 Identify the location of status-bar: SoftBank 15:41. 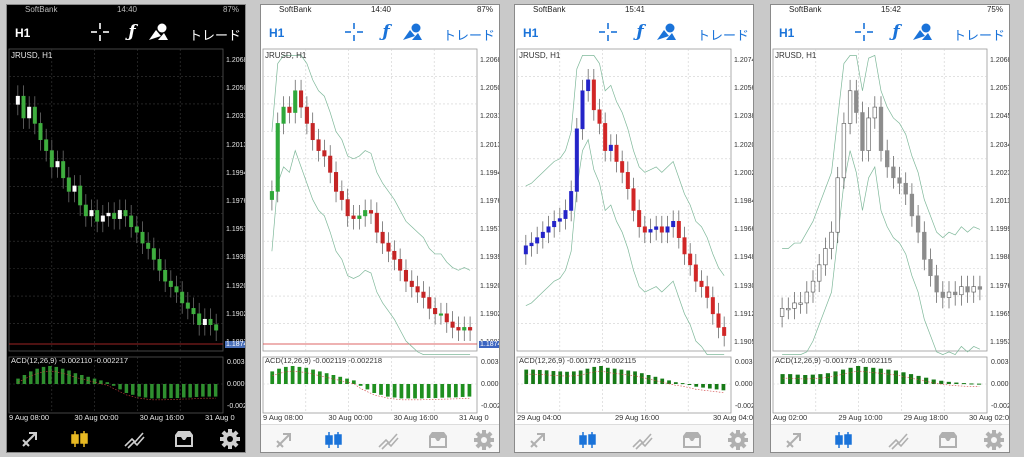
(634, 10).